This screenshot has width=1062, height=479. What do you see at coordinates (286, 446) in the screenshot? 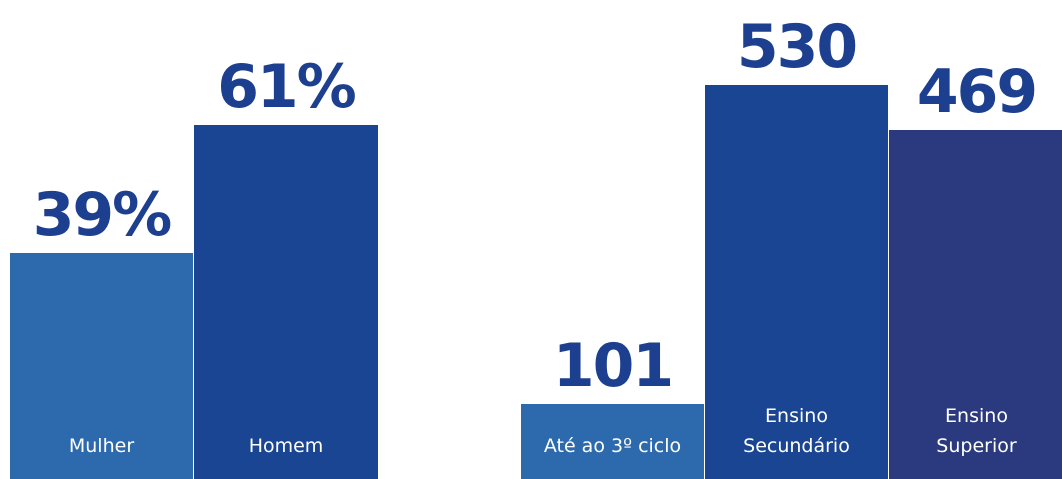
I see `category-label: Homem` at bounding box center [286, 446].